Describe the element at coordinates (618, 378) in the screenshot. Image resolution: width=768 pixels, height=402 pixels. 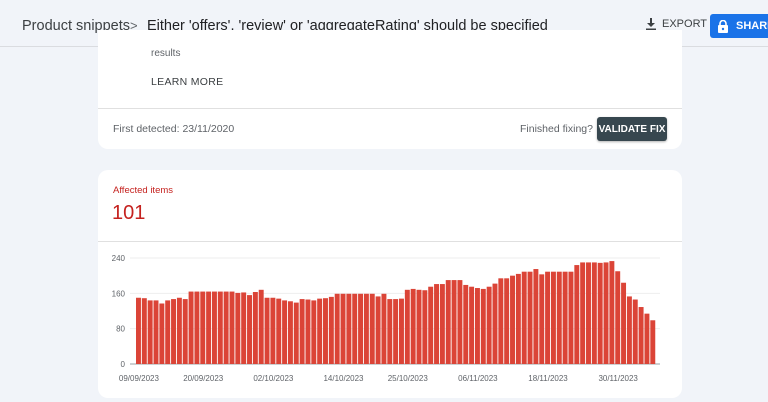
I see `x-tick-label: 30/11/2023` at that location.